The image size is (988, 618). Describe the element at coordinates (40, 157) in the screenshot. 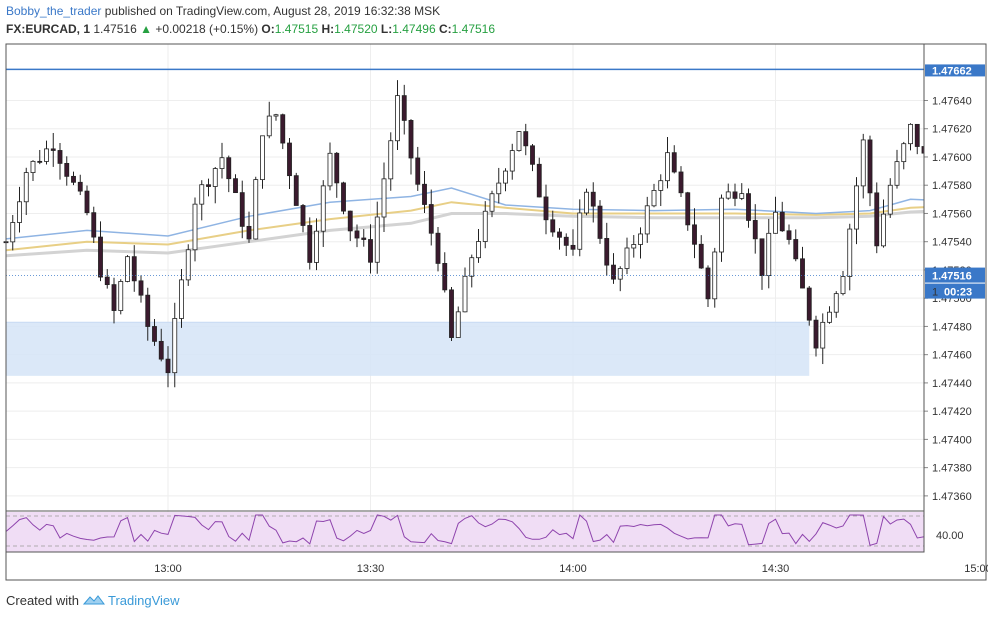

I see `candle--19` at that location.